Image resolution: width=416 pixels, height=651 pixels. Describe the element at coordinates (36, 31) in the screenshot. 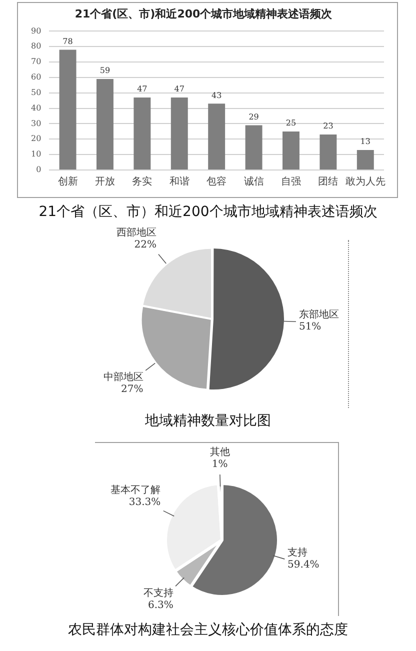

I see `y-tick-label: 90` at that location.